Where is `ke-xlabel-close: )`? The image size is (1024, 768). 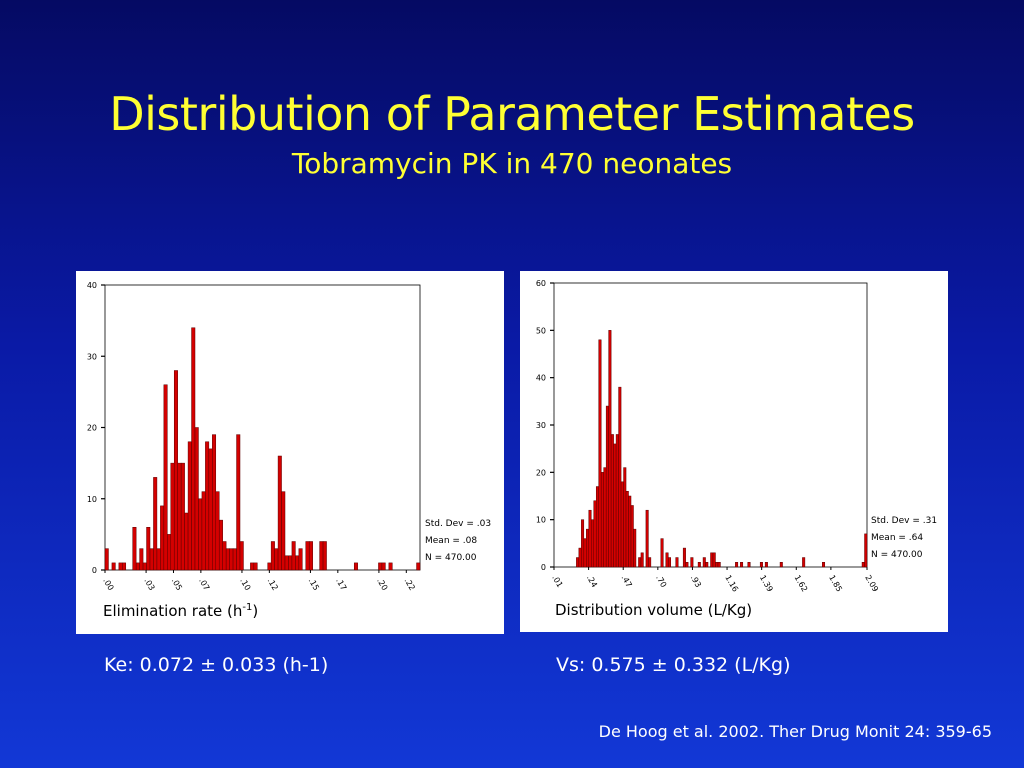
ke-xlabel-close: ) is located at coordinates (255, 611).